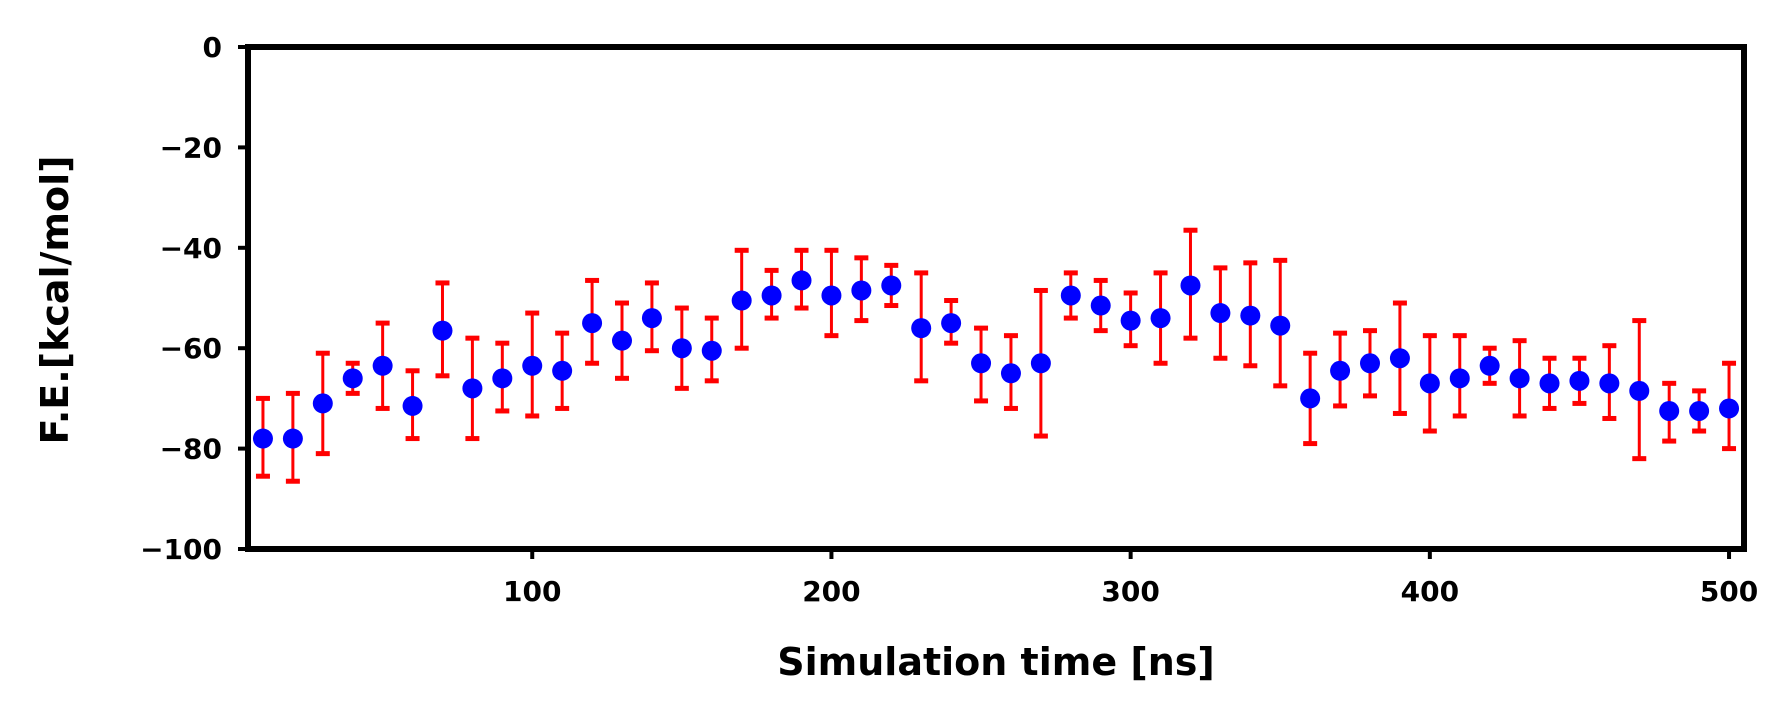  What do you see at coordinates (1430, 591) in the screenshot?
I see `x-tick-label: 400` at bounding box center [1430, 591].